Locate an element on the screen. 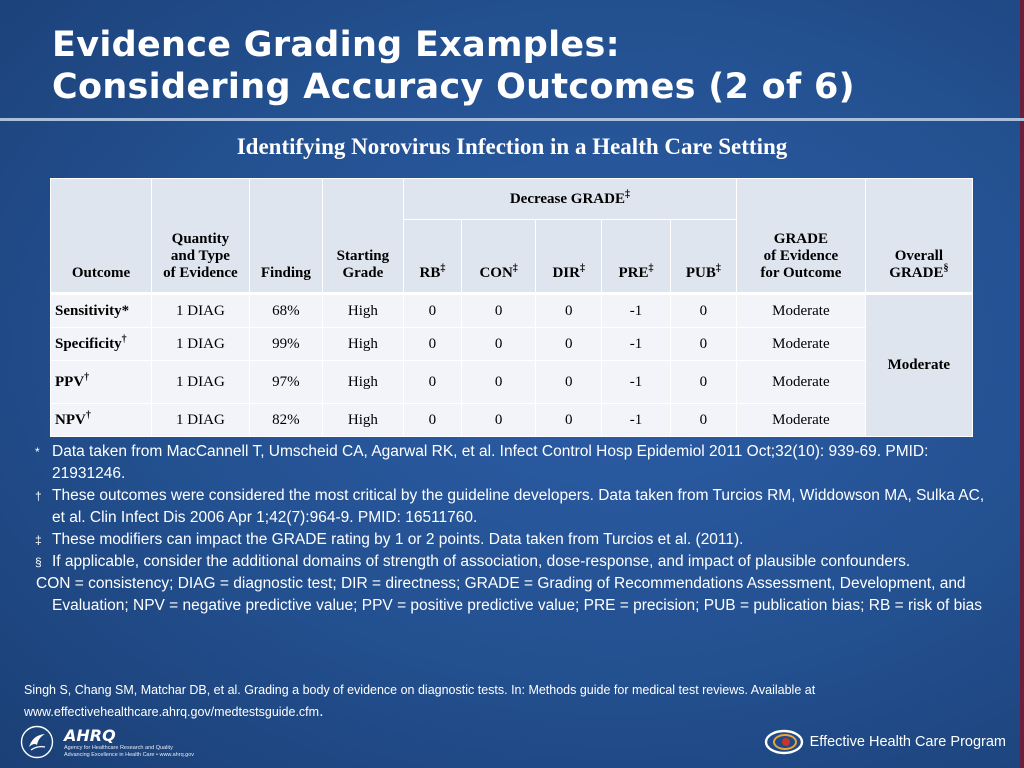 Image resolution: width=1024 pixels, height=768 pixels. header-overall-line2: GRADE is located at coordinates (916, 273).